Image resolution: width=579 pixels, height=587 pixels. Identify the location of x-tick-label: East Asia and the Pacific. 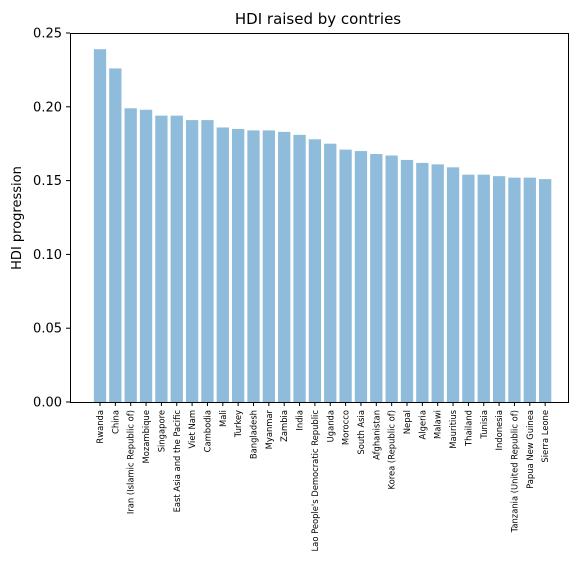
(177, 461).